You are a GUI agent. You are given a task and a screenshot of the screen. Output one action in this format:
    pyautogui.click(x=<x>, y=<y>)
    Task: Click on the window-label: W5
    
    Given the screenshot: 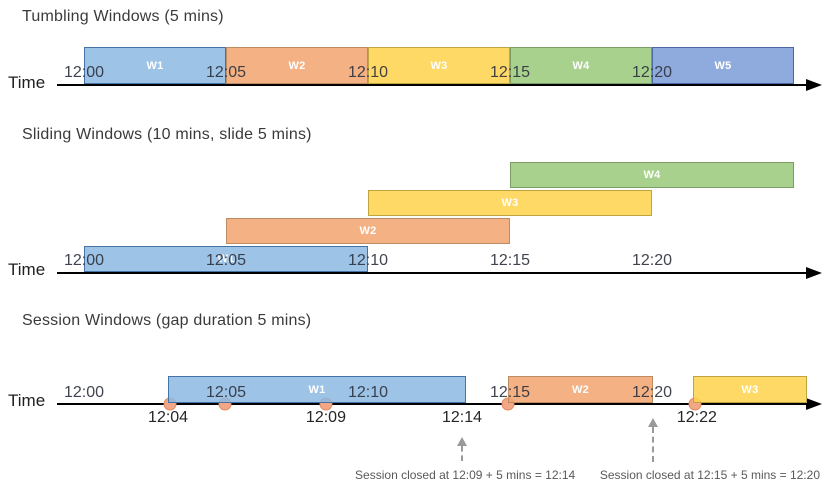 What is the action you would take?
    pyautogui.click(x=723, y=65)
    